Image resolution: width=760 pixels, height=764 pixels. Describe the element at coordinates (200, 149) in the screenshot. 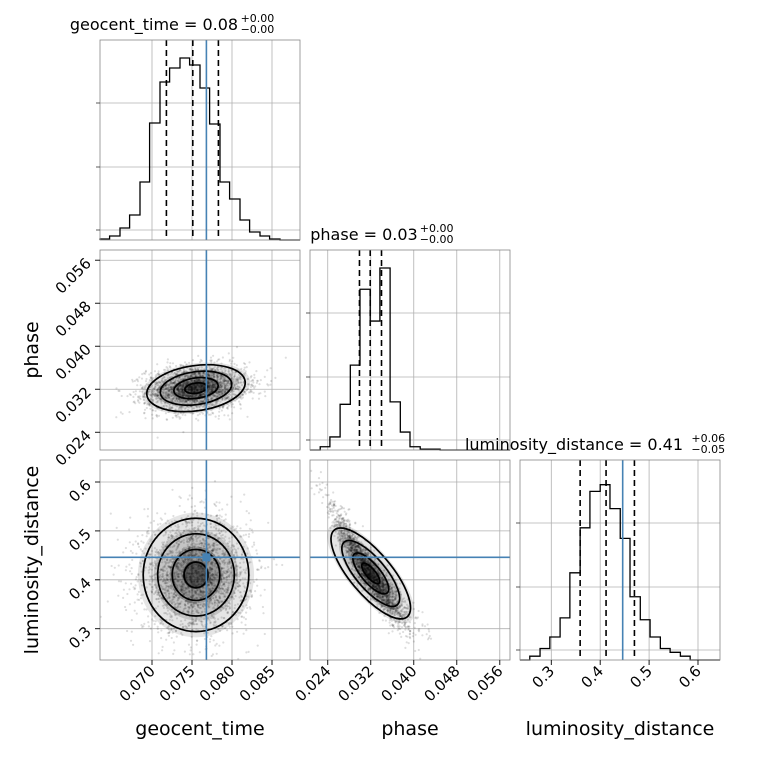

I see `histogram-step-geocent_time` at that location.